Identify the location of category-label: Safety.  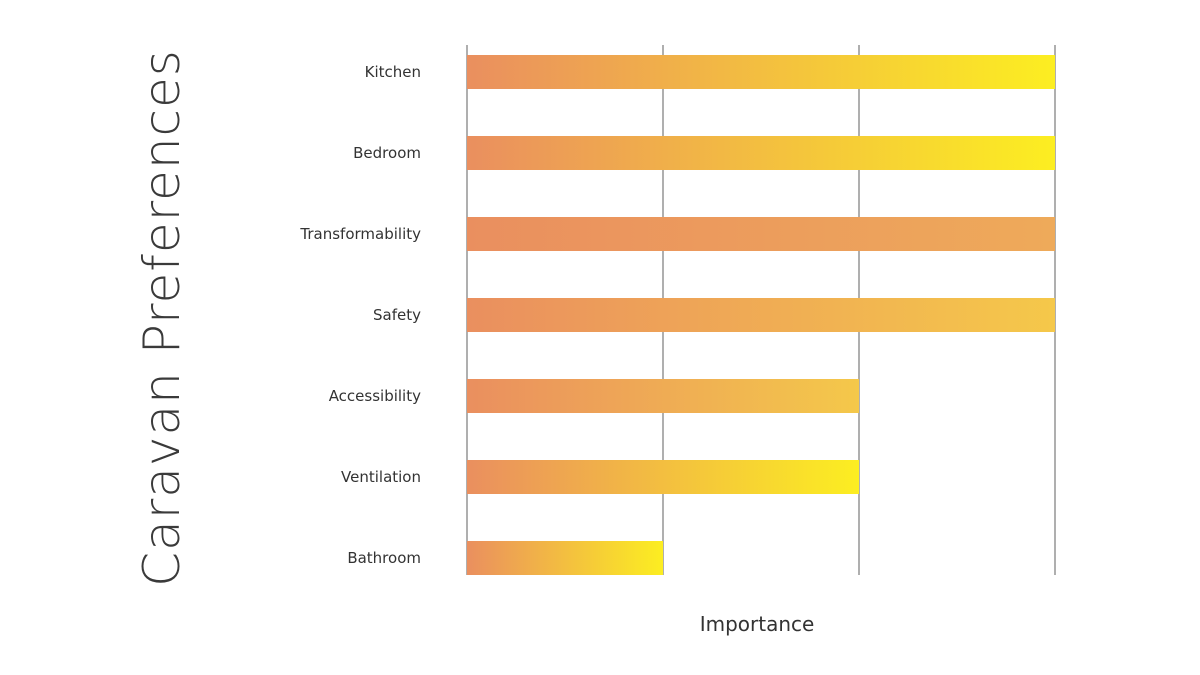
(397, 315).